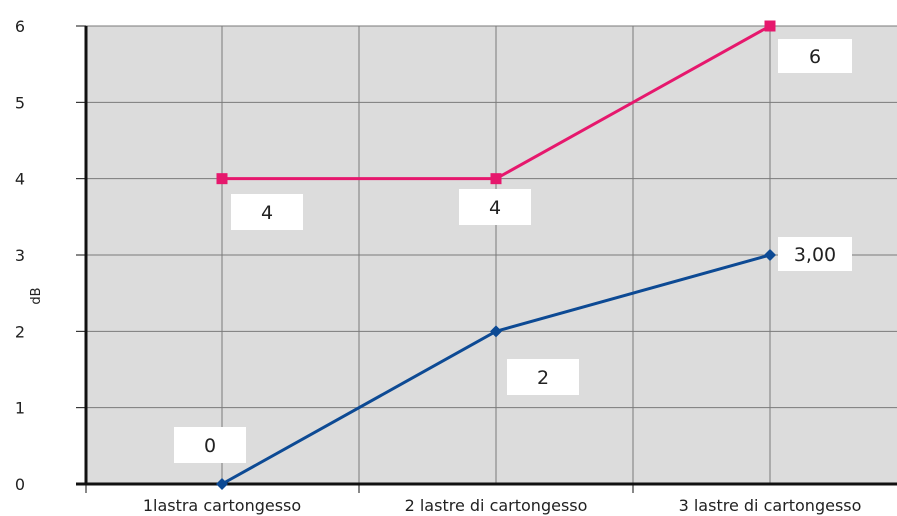  What do you see at coordinates (36, 295) in the screenshot?
I see `y-axis-title: dB` at bounding box center [36, 295].